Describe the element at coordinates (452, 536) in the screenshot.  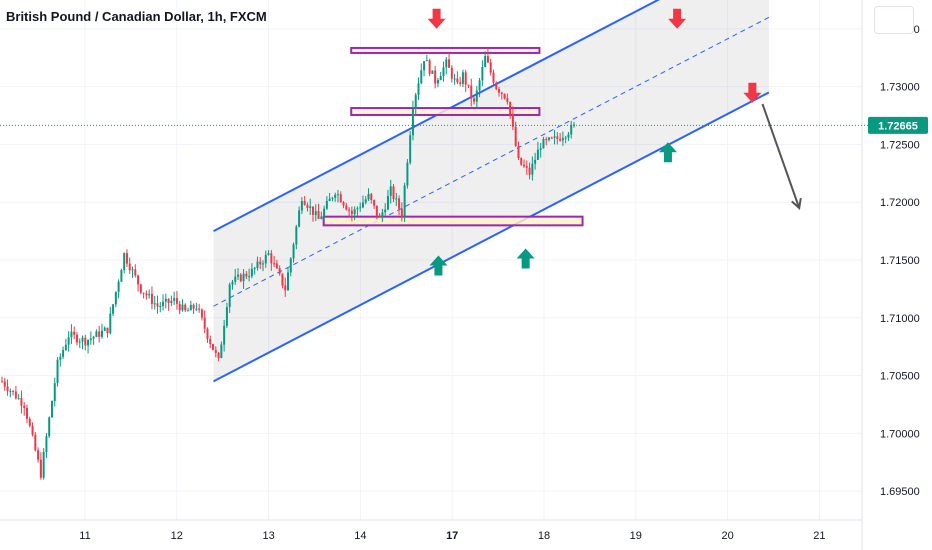
I see `time-axis: 11 12 13 14 17 18 19 20 21` at that location.